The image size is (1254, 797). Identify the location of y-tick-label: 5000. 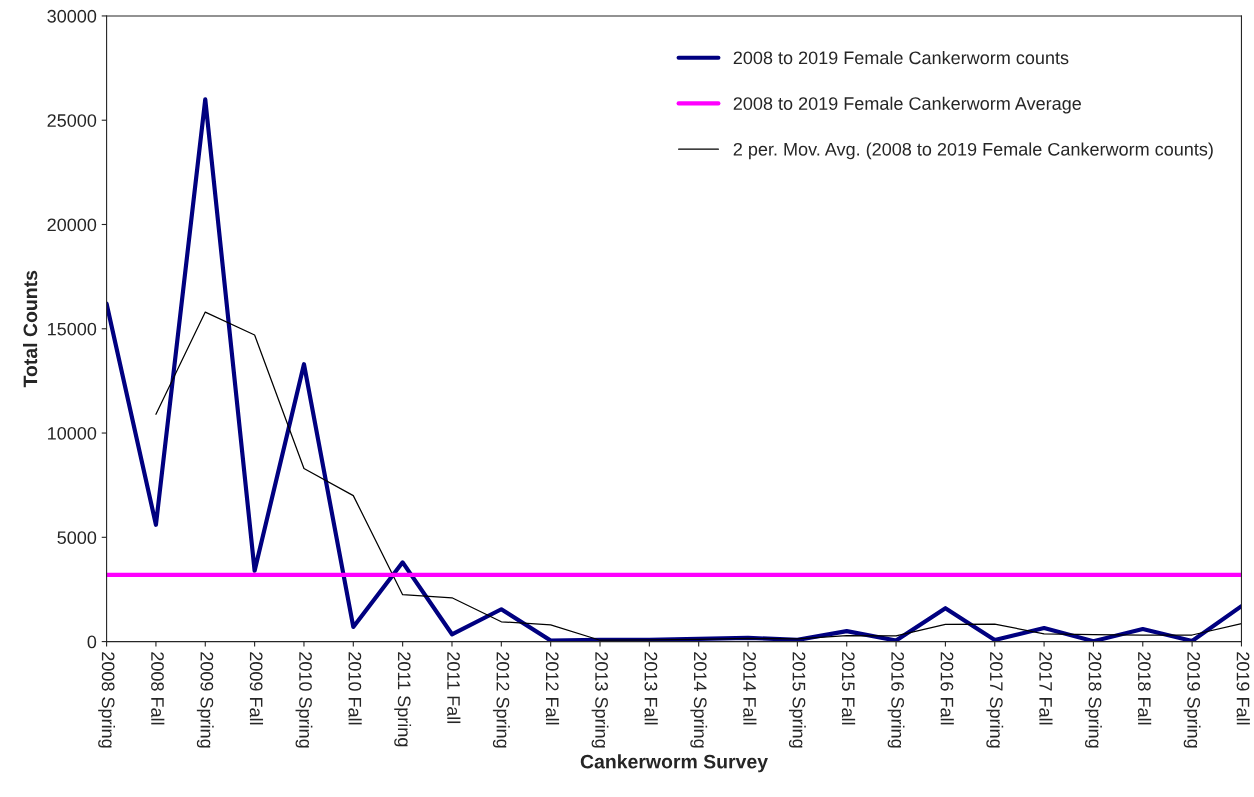
(77, 538).